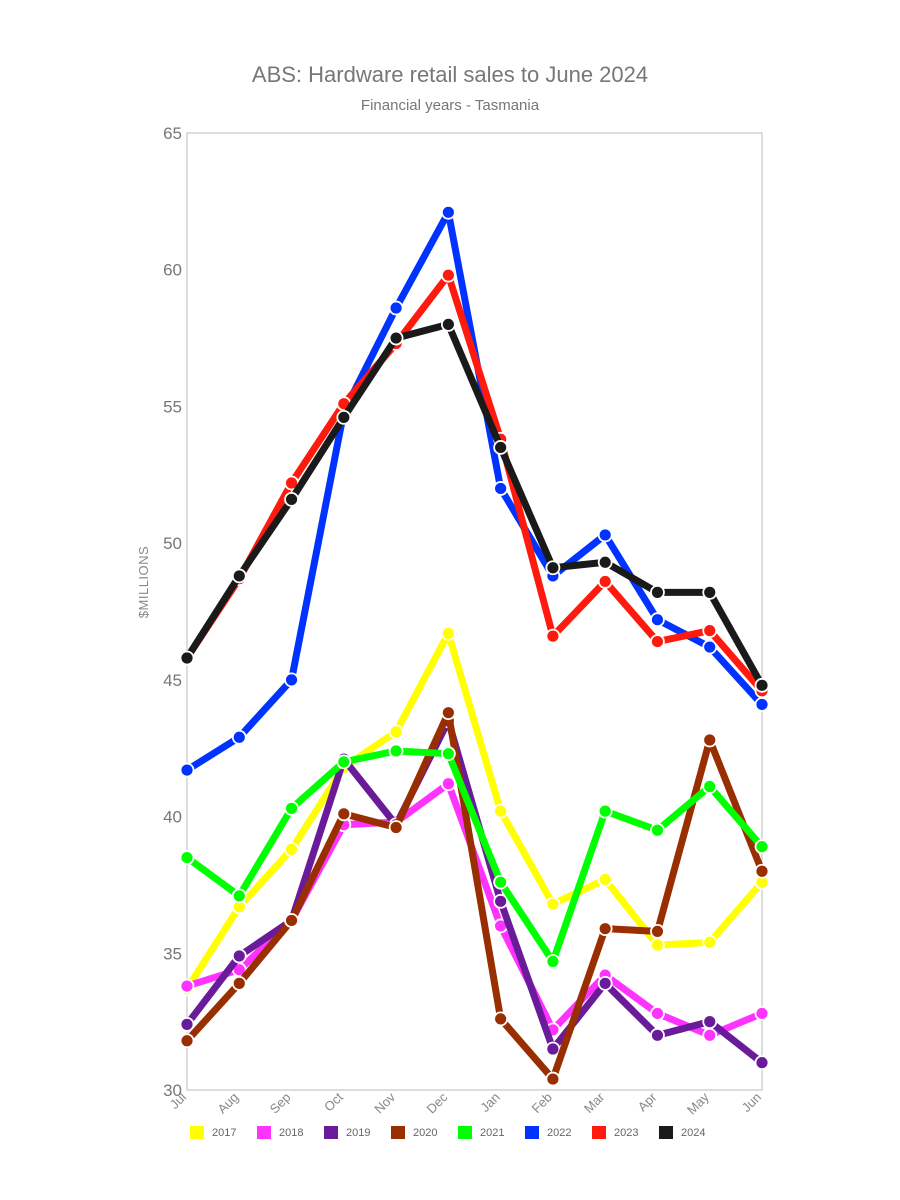 The image size is (900, 1200). I want to click on y-tick-label: 50, so click(172, 543).